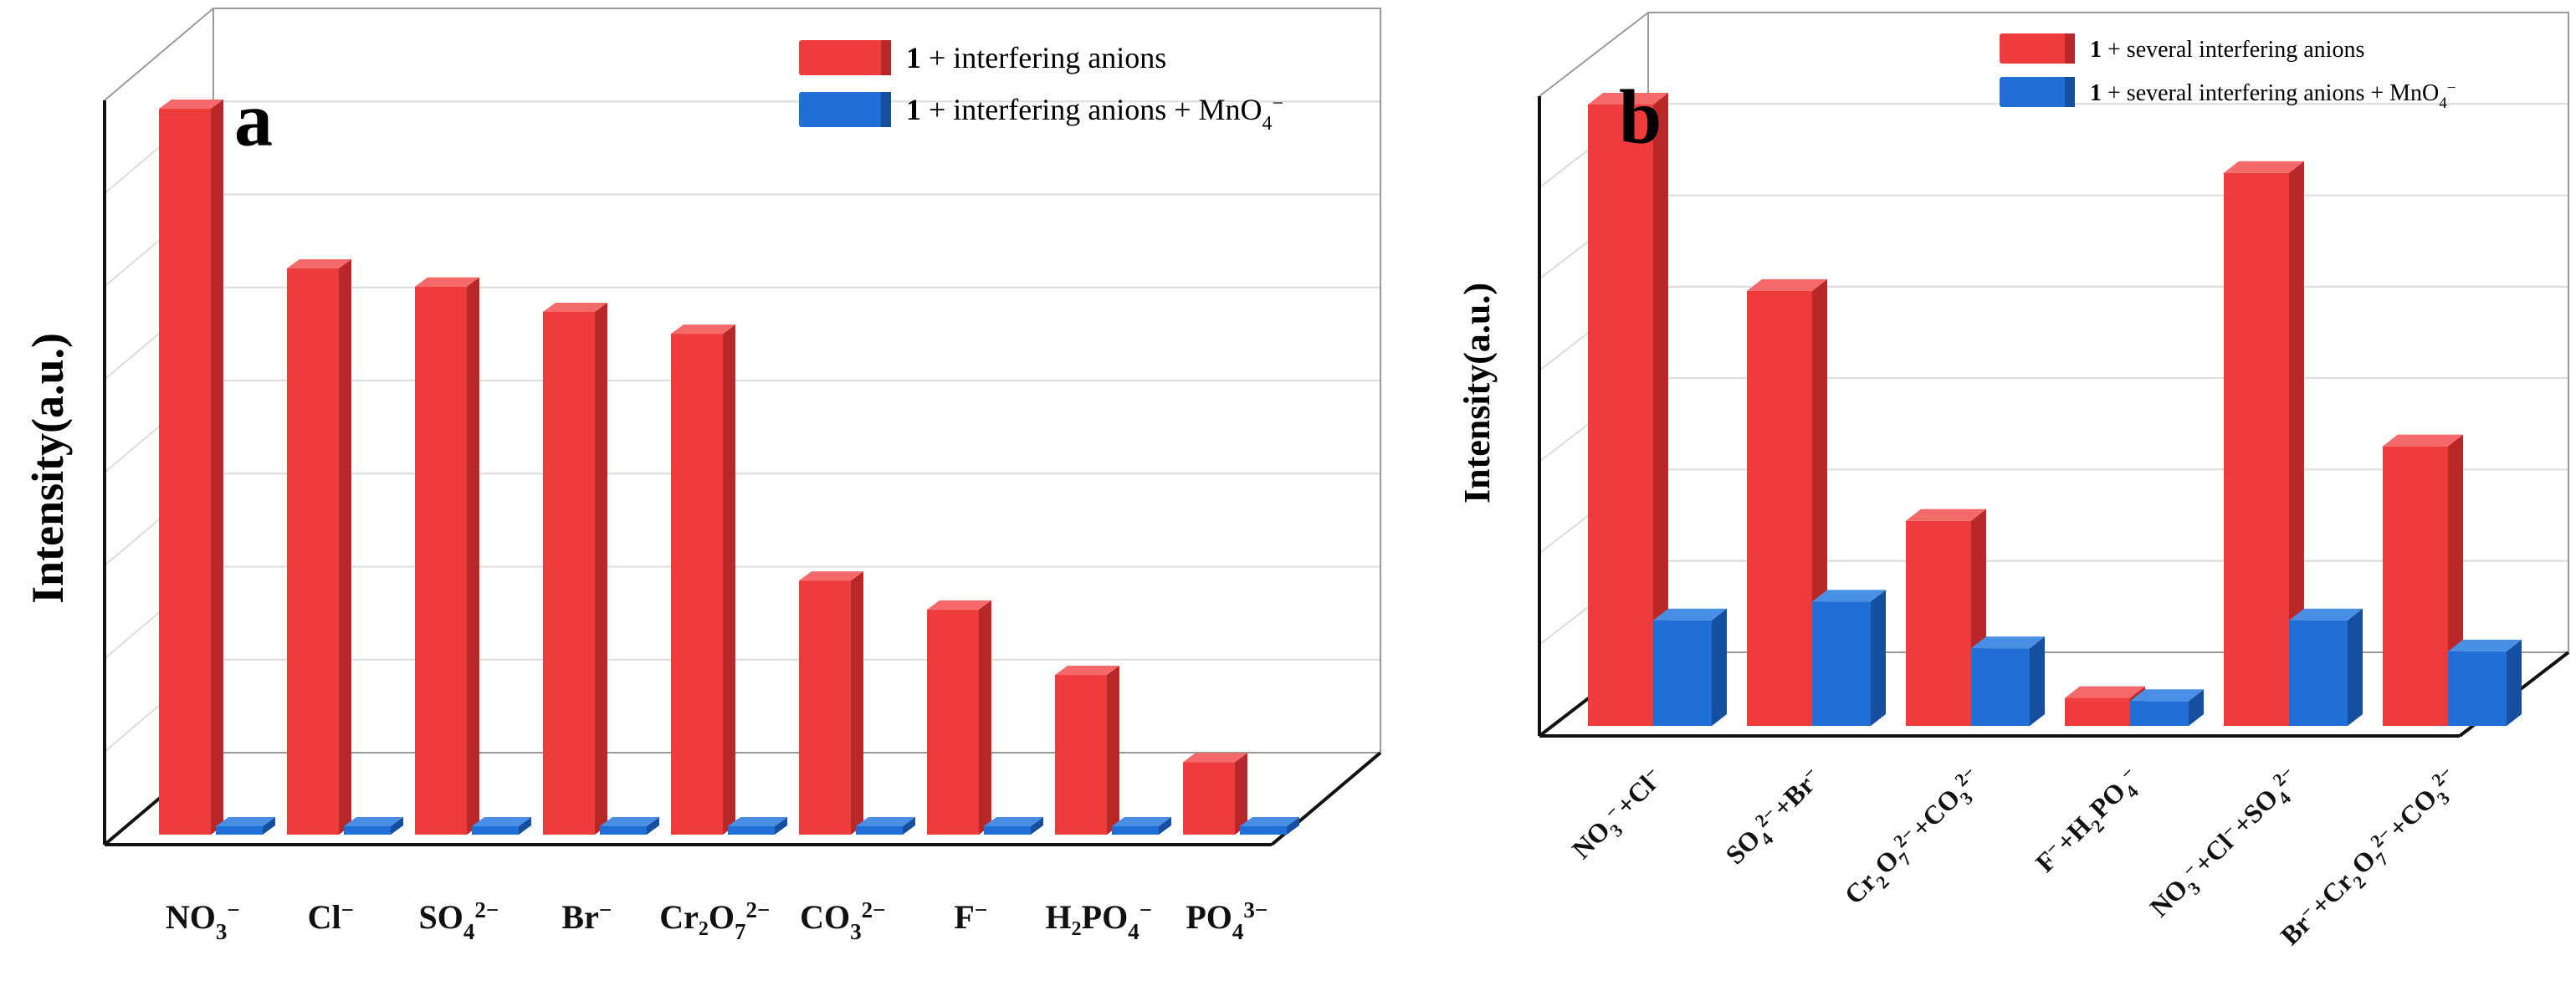  Describe the element at coordinates (473, 556) in the screenshot. I see `bar-red-2-side` at that location.